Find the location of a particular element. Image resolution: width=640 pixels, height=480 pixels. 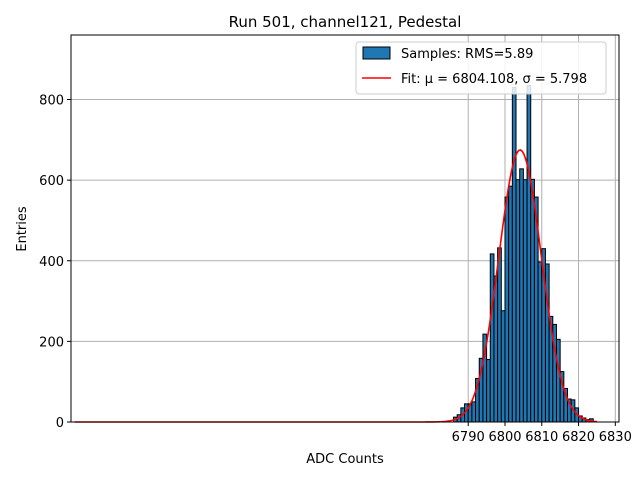

legend-bars-swatch is located at coordinates (376, 53).